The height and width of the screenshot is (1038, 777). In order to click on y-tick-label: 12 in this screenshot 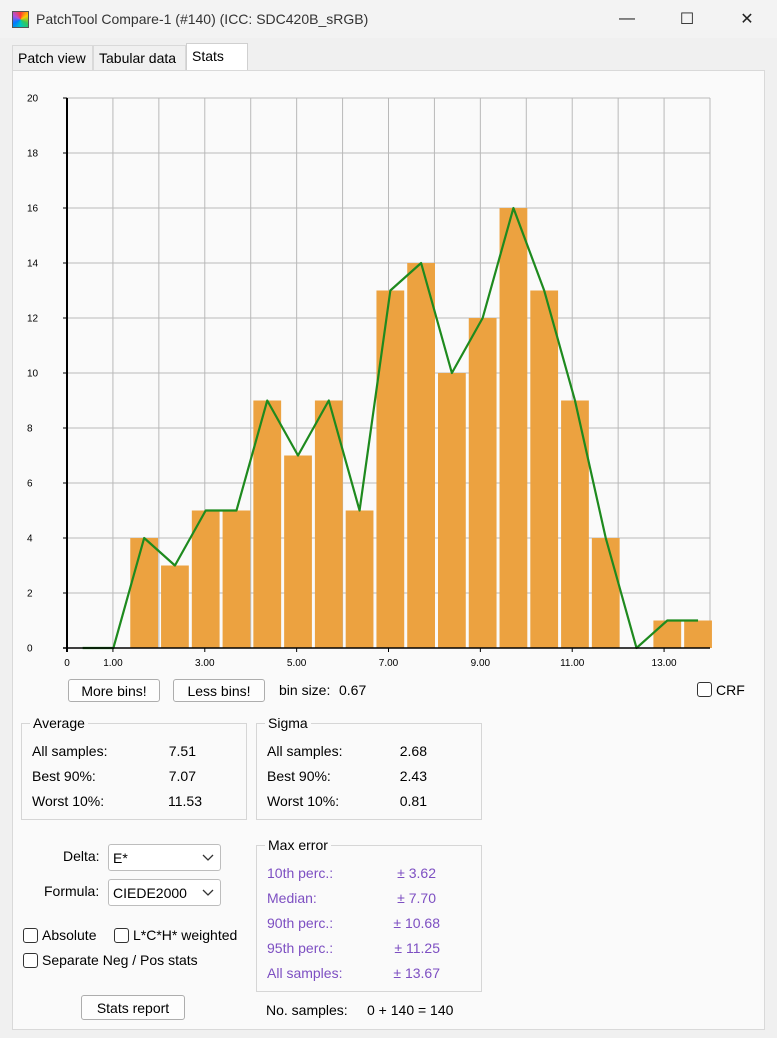, I will do `click(33, 319)`.